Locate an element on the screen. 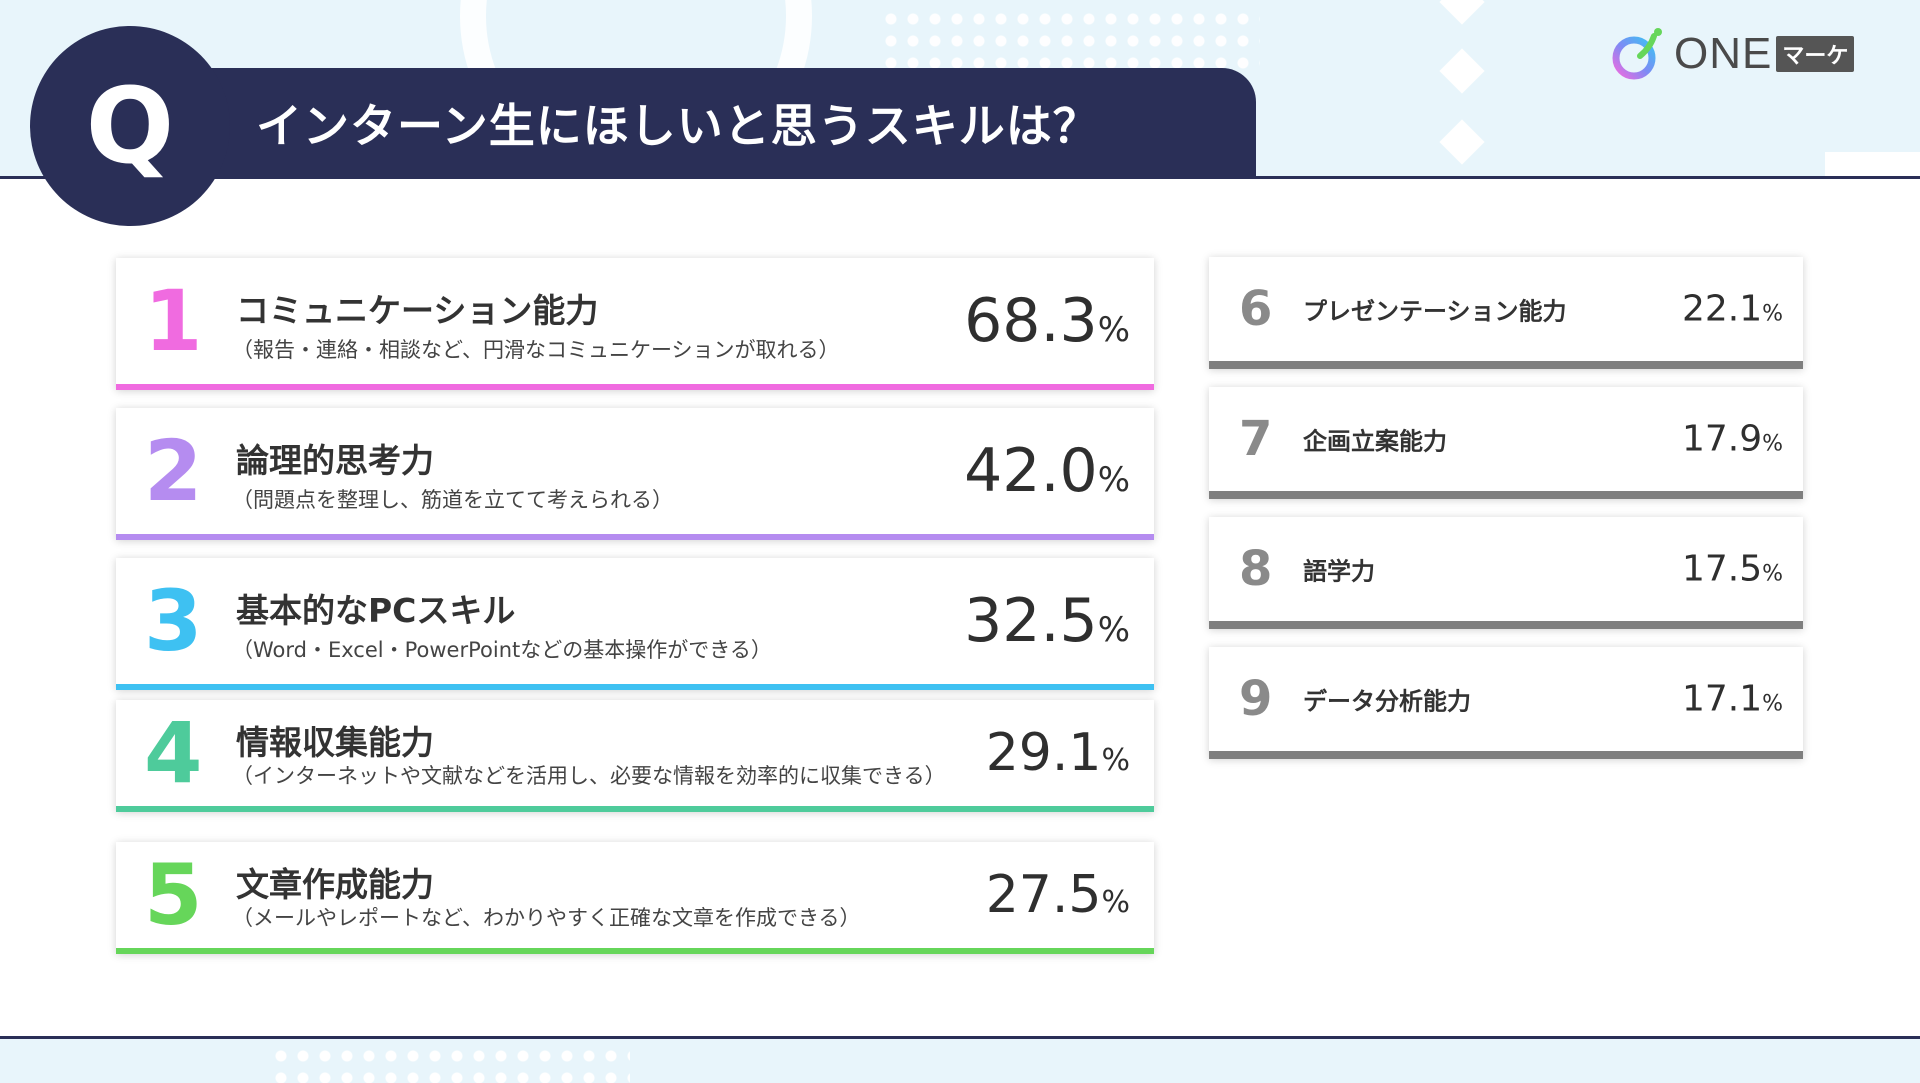  percentage-value: 17.1% is located at coordinates (1732, 699).